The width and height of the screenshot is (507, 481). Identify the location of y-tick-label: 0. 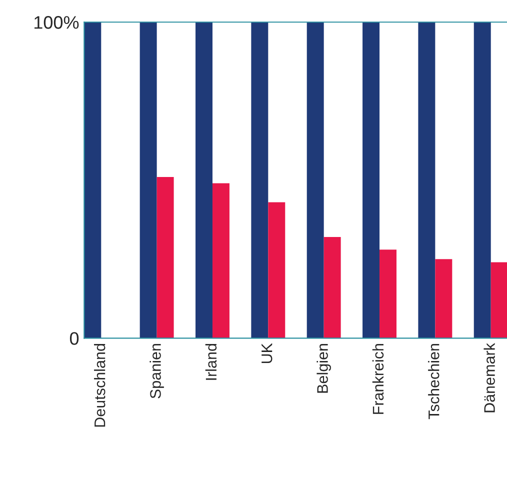
(74, 338).